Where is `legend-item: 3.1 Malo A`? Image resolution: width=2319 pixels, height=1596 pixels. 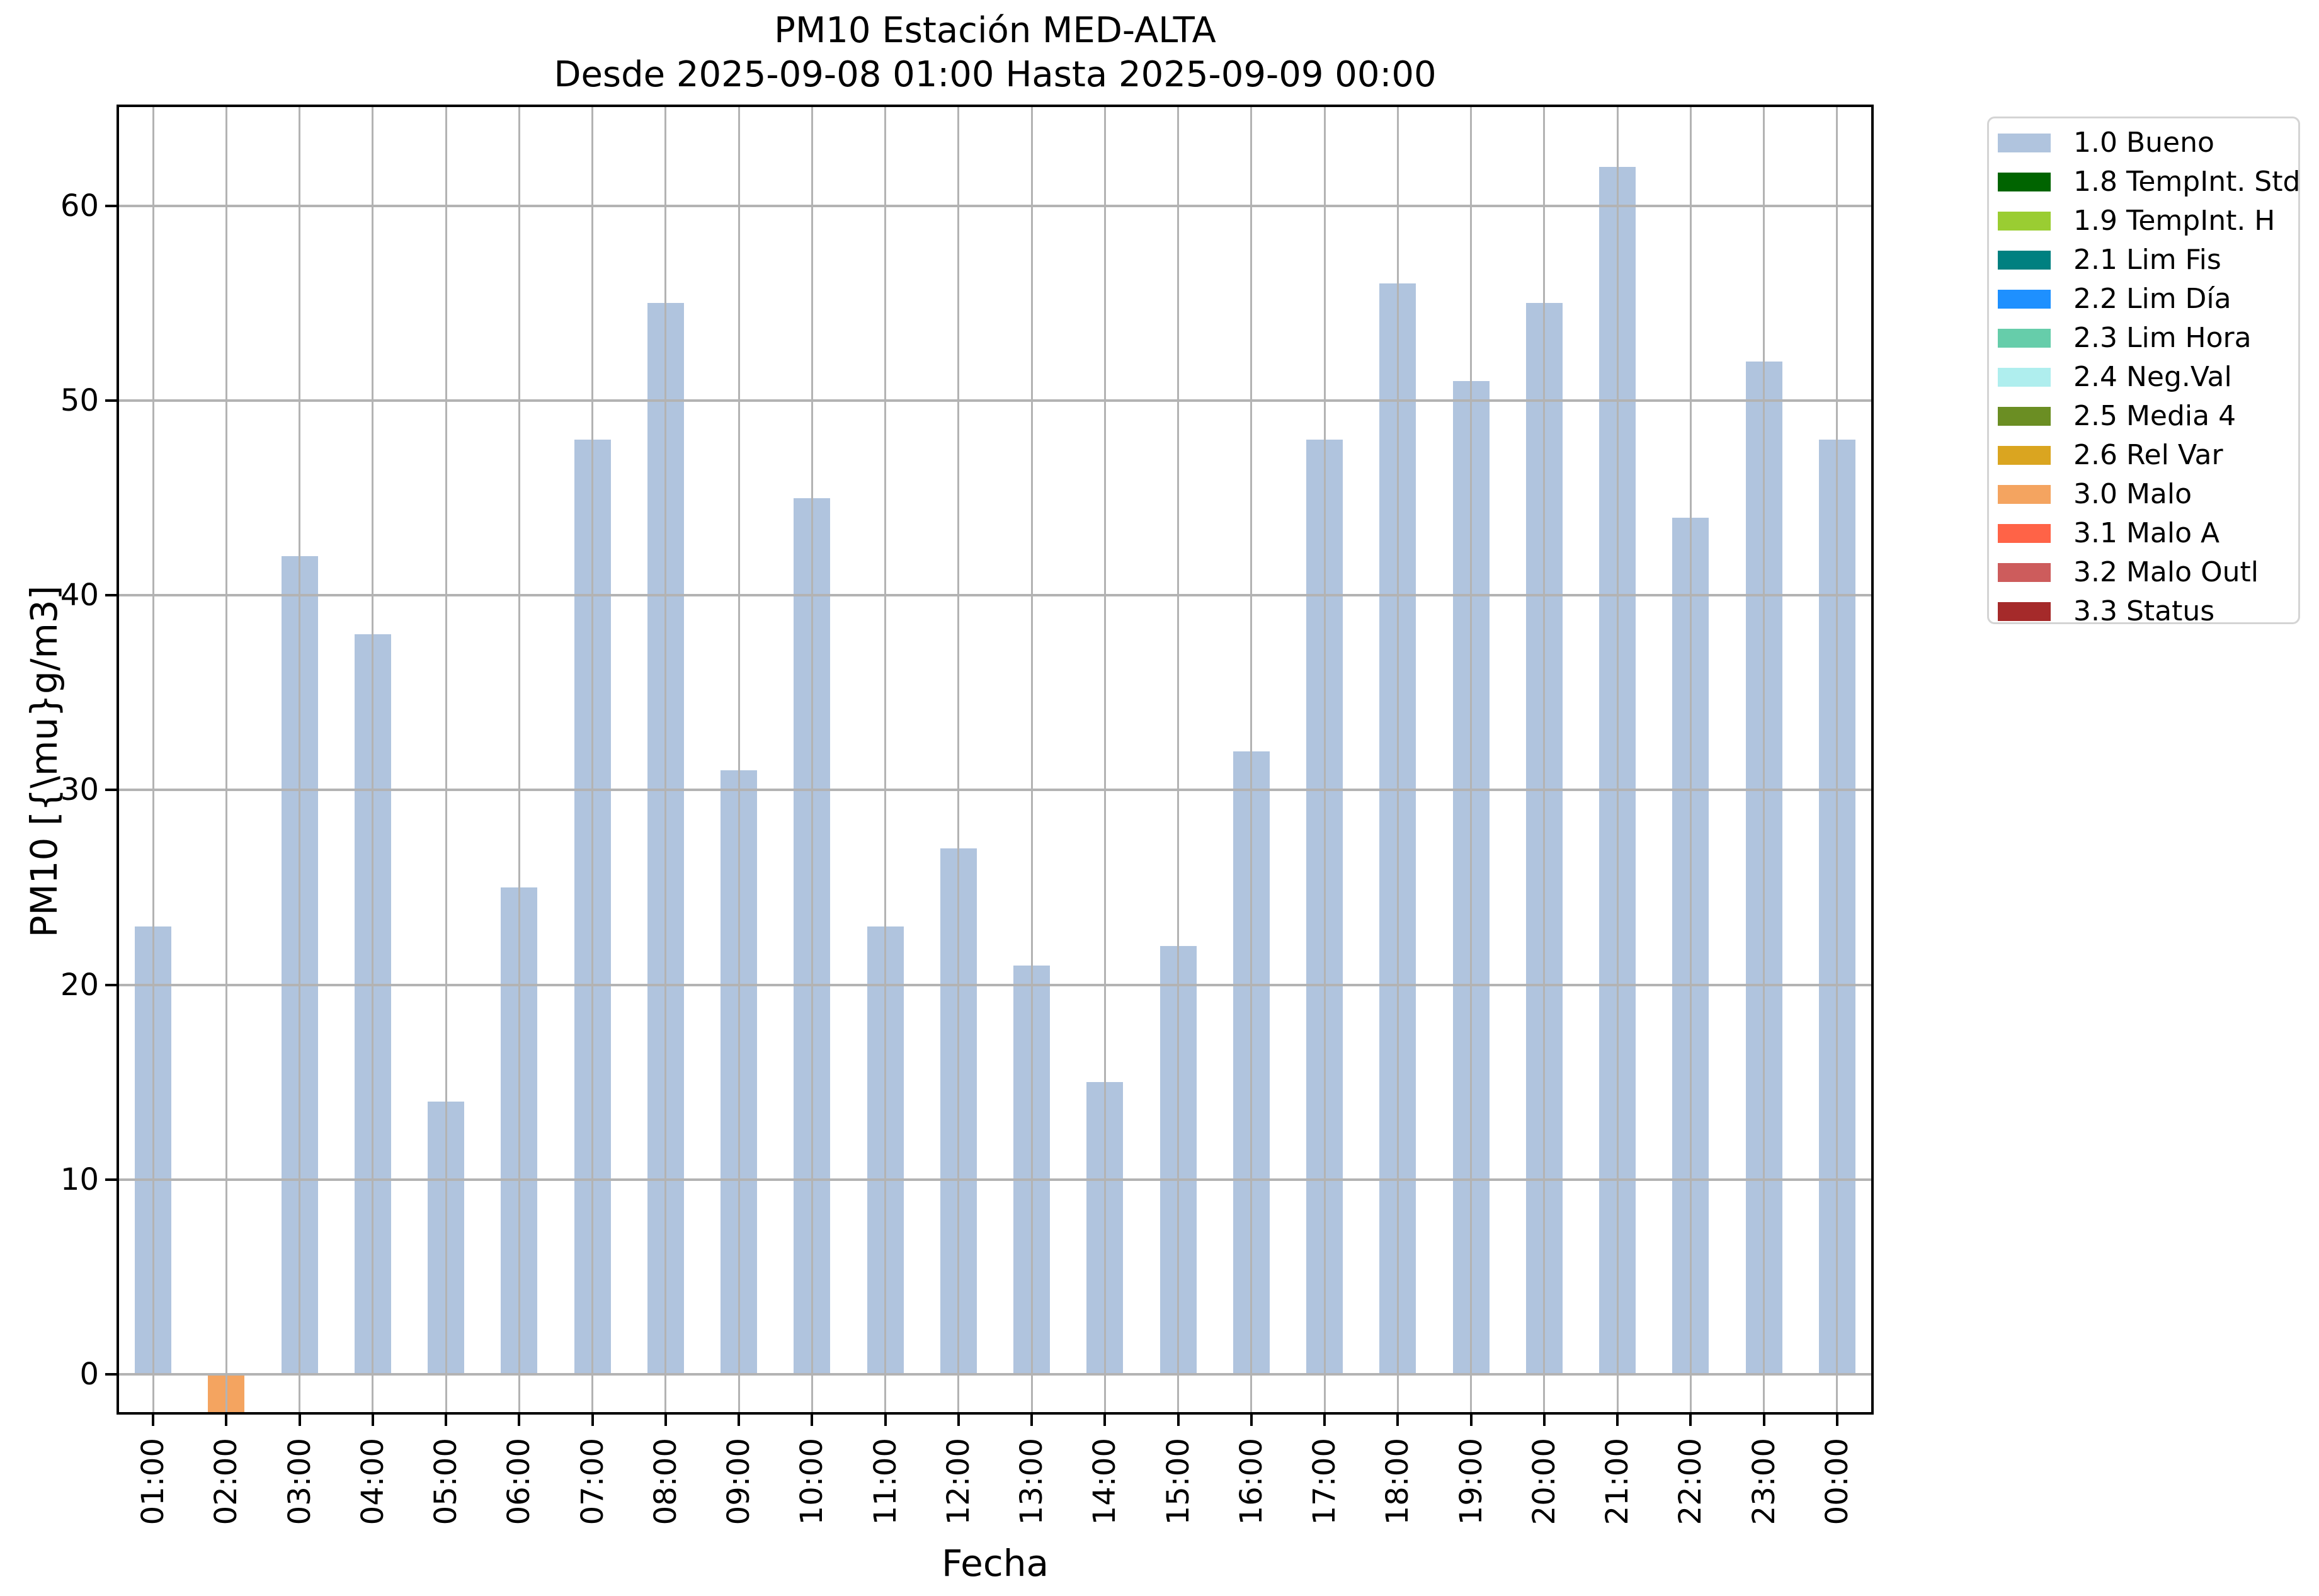 legend-item: 3.1 Malo A is located at coordinates (2143, 533).